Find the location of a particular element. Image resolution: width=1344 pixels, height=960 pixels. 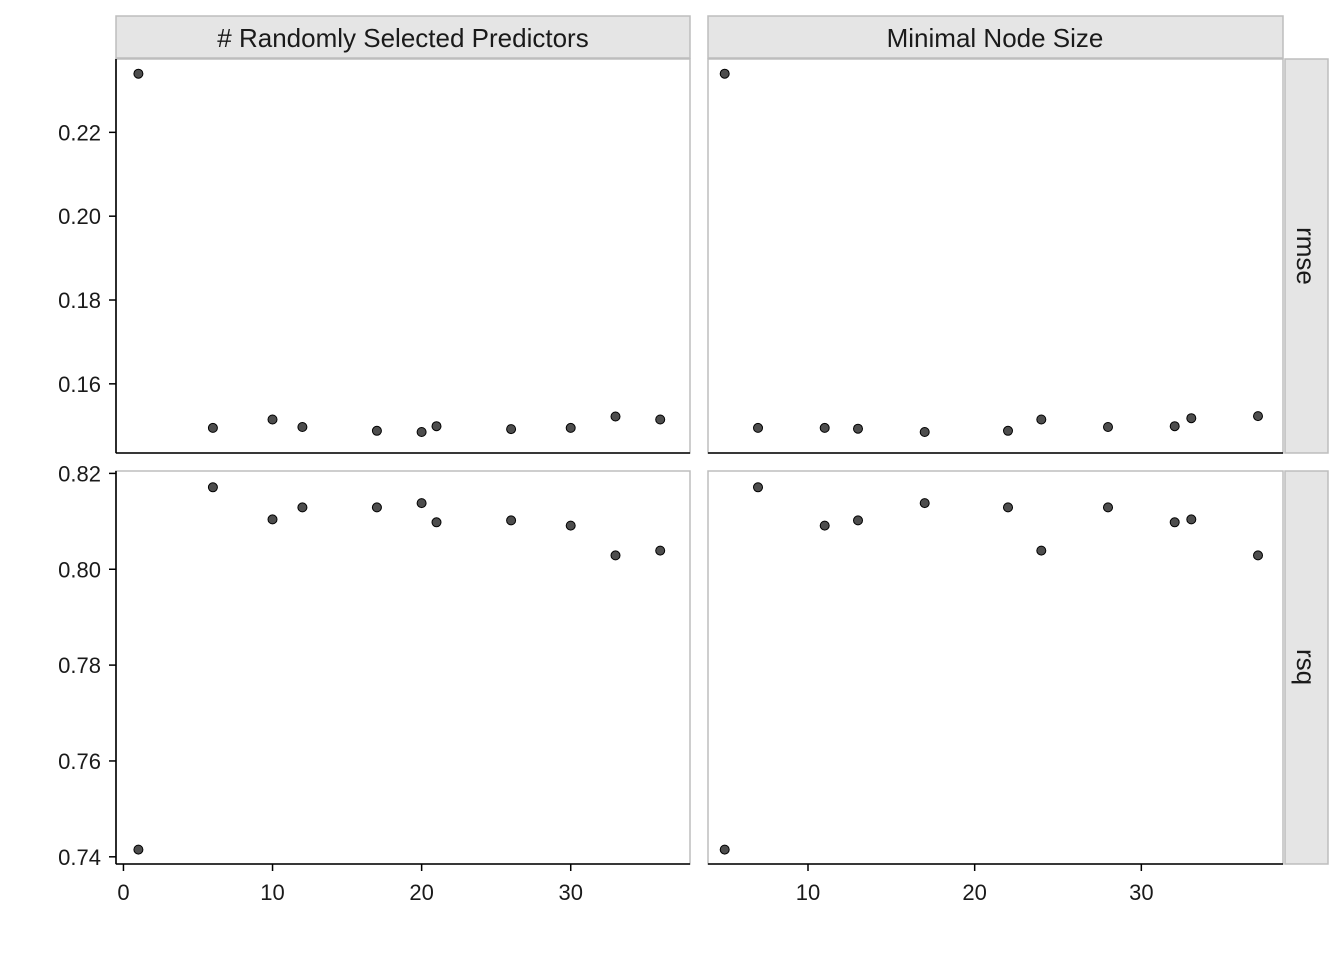

y-tick-label: 0.74 is located at coordinates (79, 857).